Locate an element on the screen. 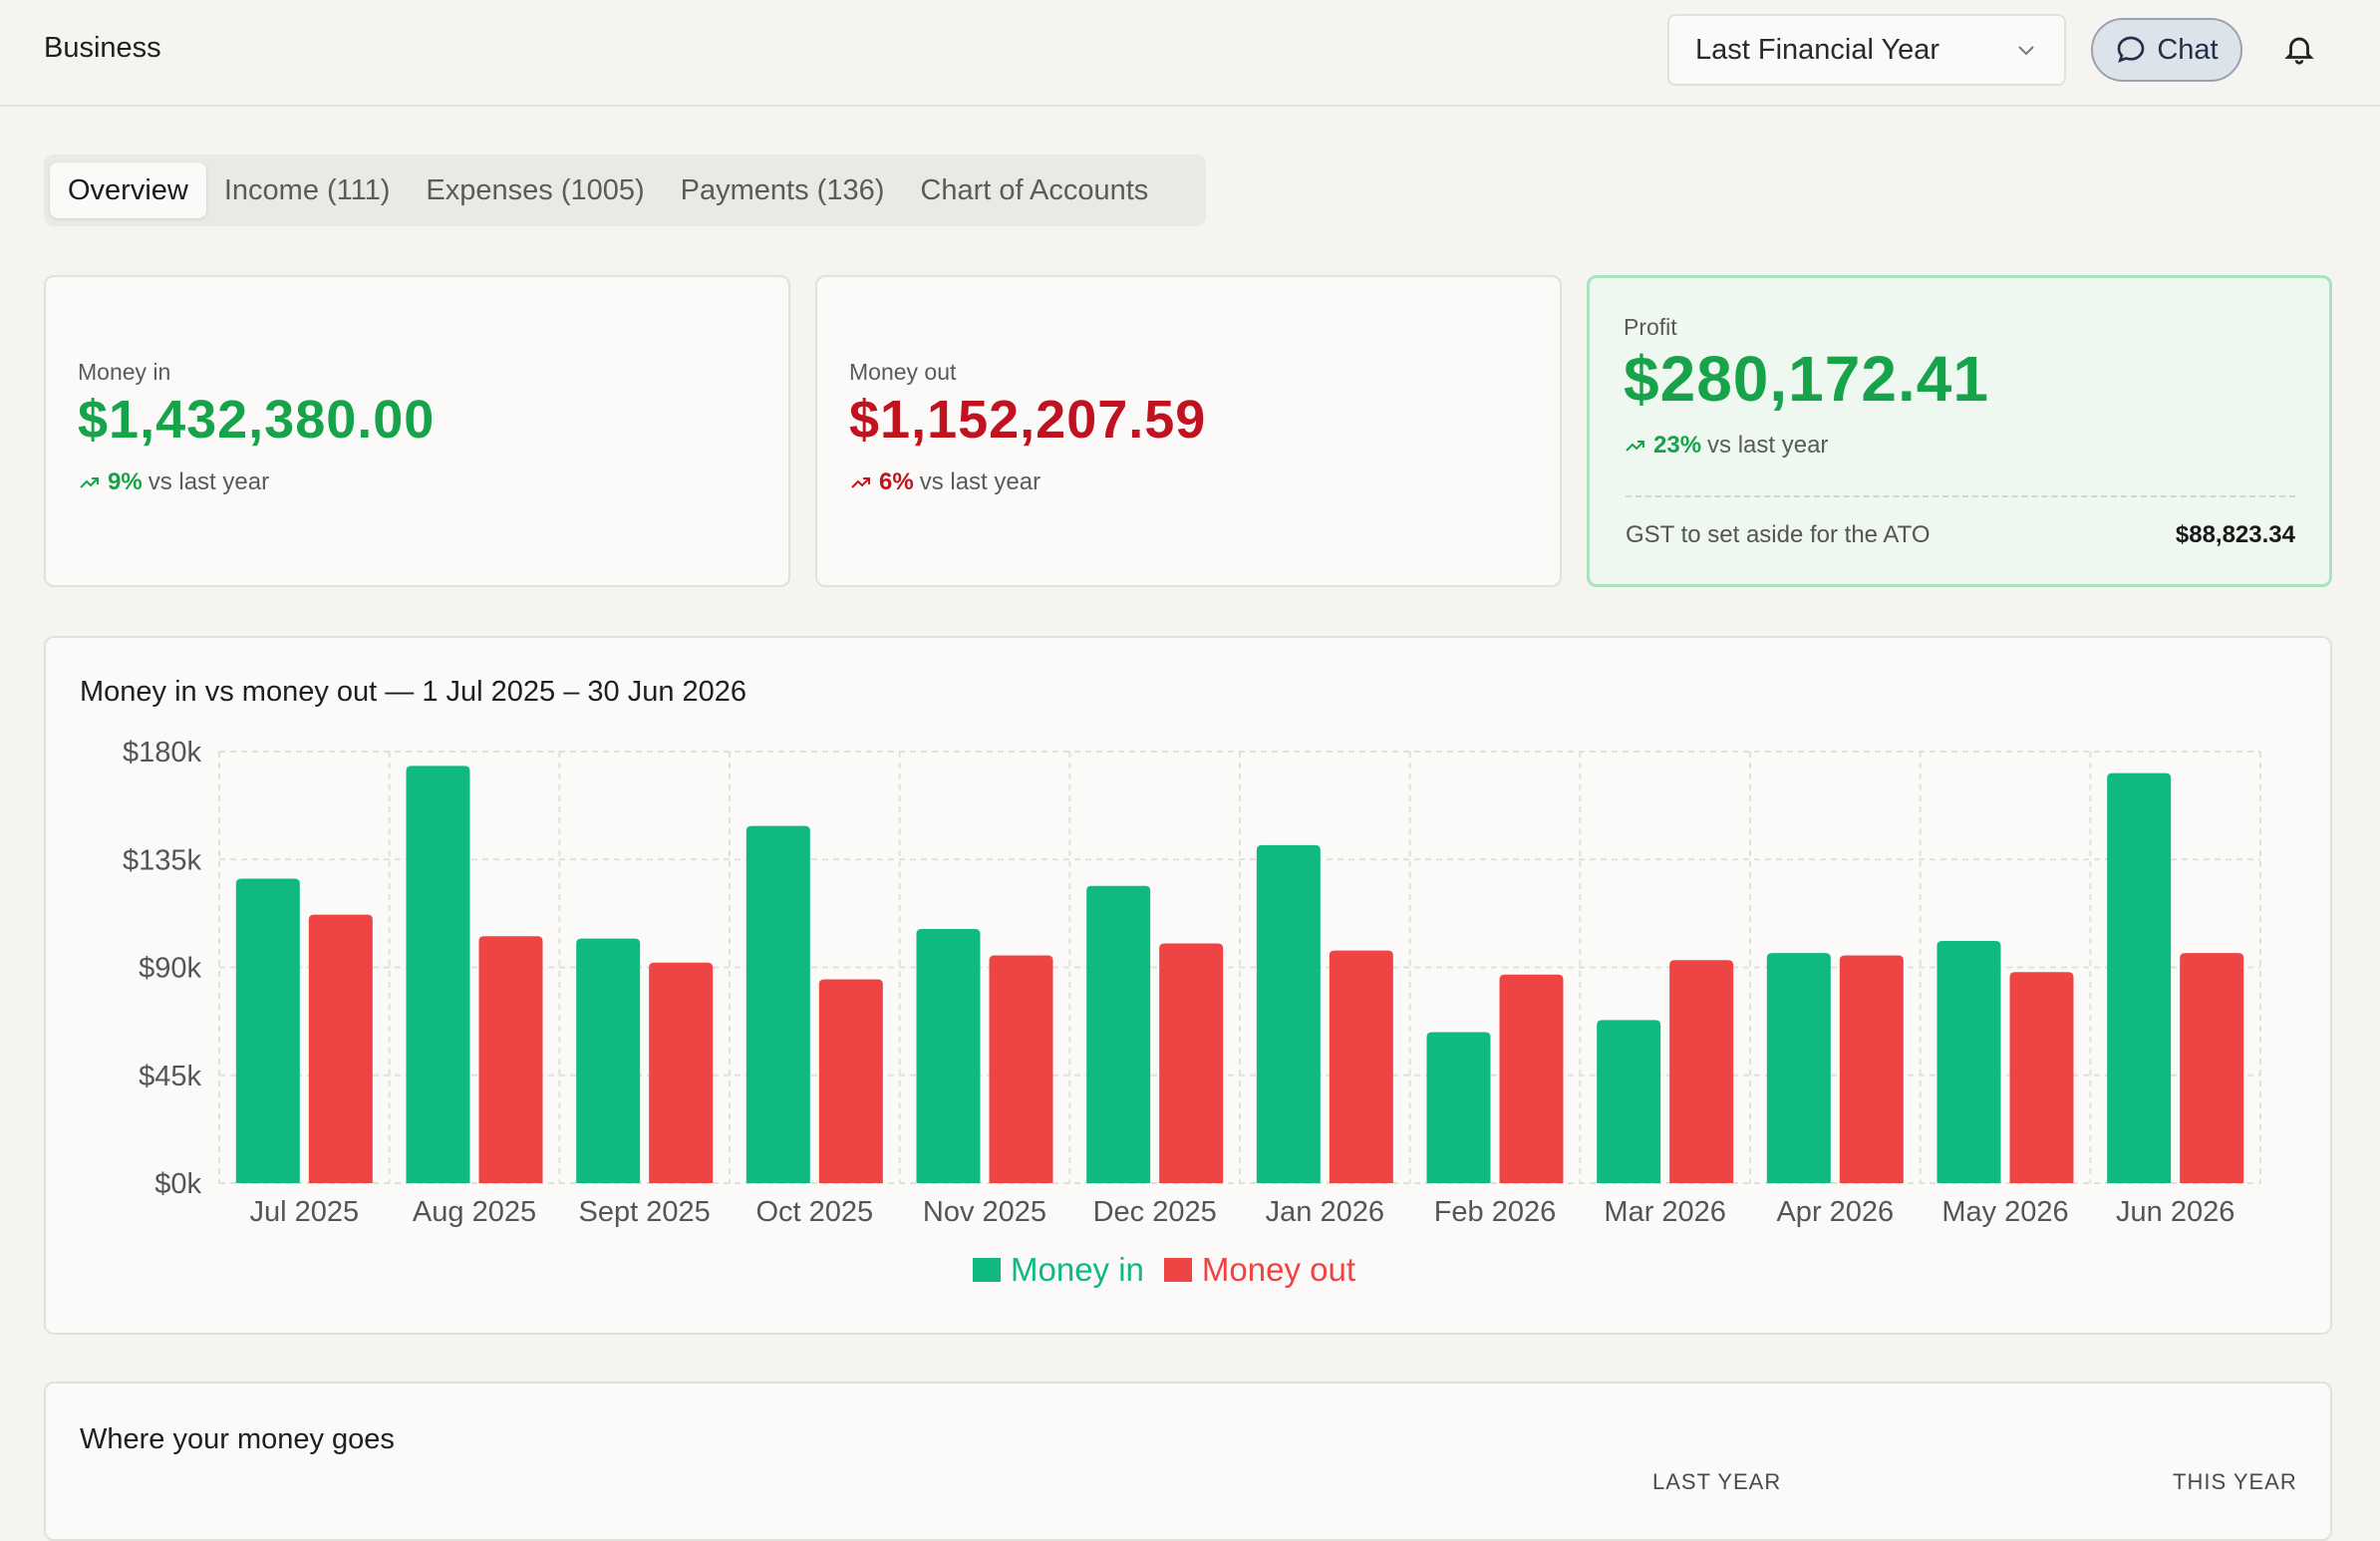 This screenshot has width=2380, height=1541. profit-trend: 23% vs last year is located at coordinates (1726, 446).